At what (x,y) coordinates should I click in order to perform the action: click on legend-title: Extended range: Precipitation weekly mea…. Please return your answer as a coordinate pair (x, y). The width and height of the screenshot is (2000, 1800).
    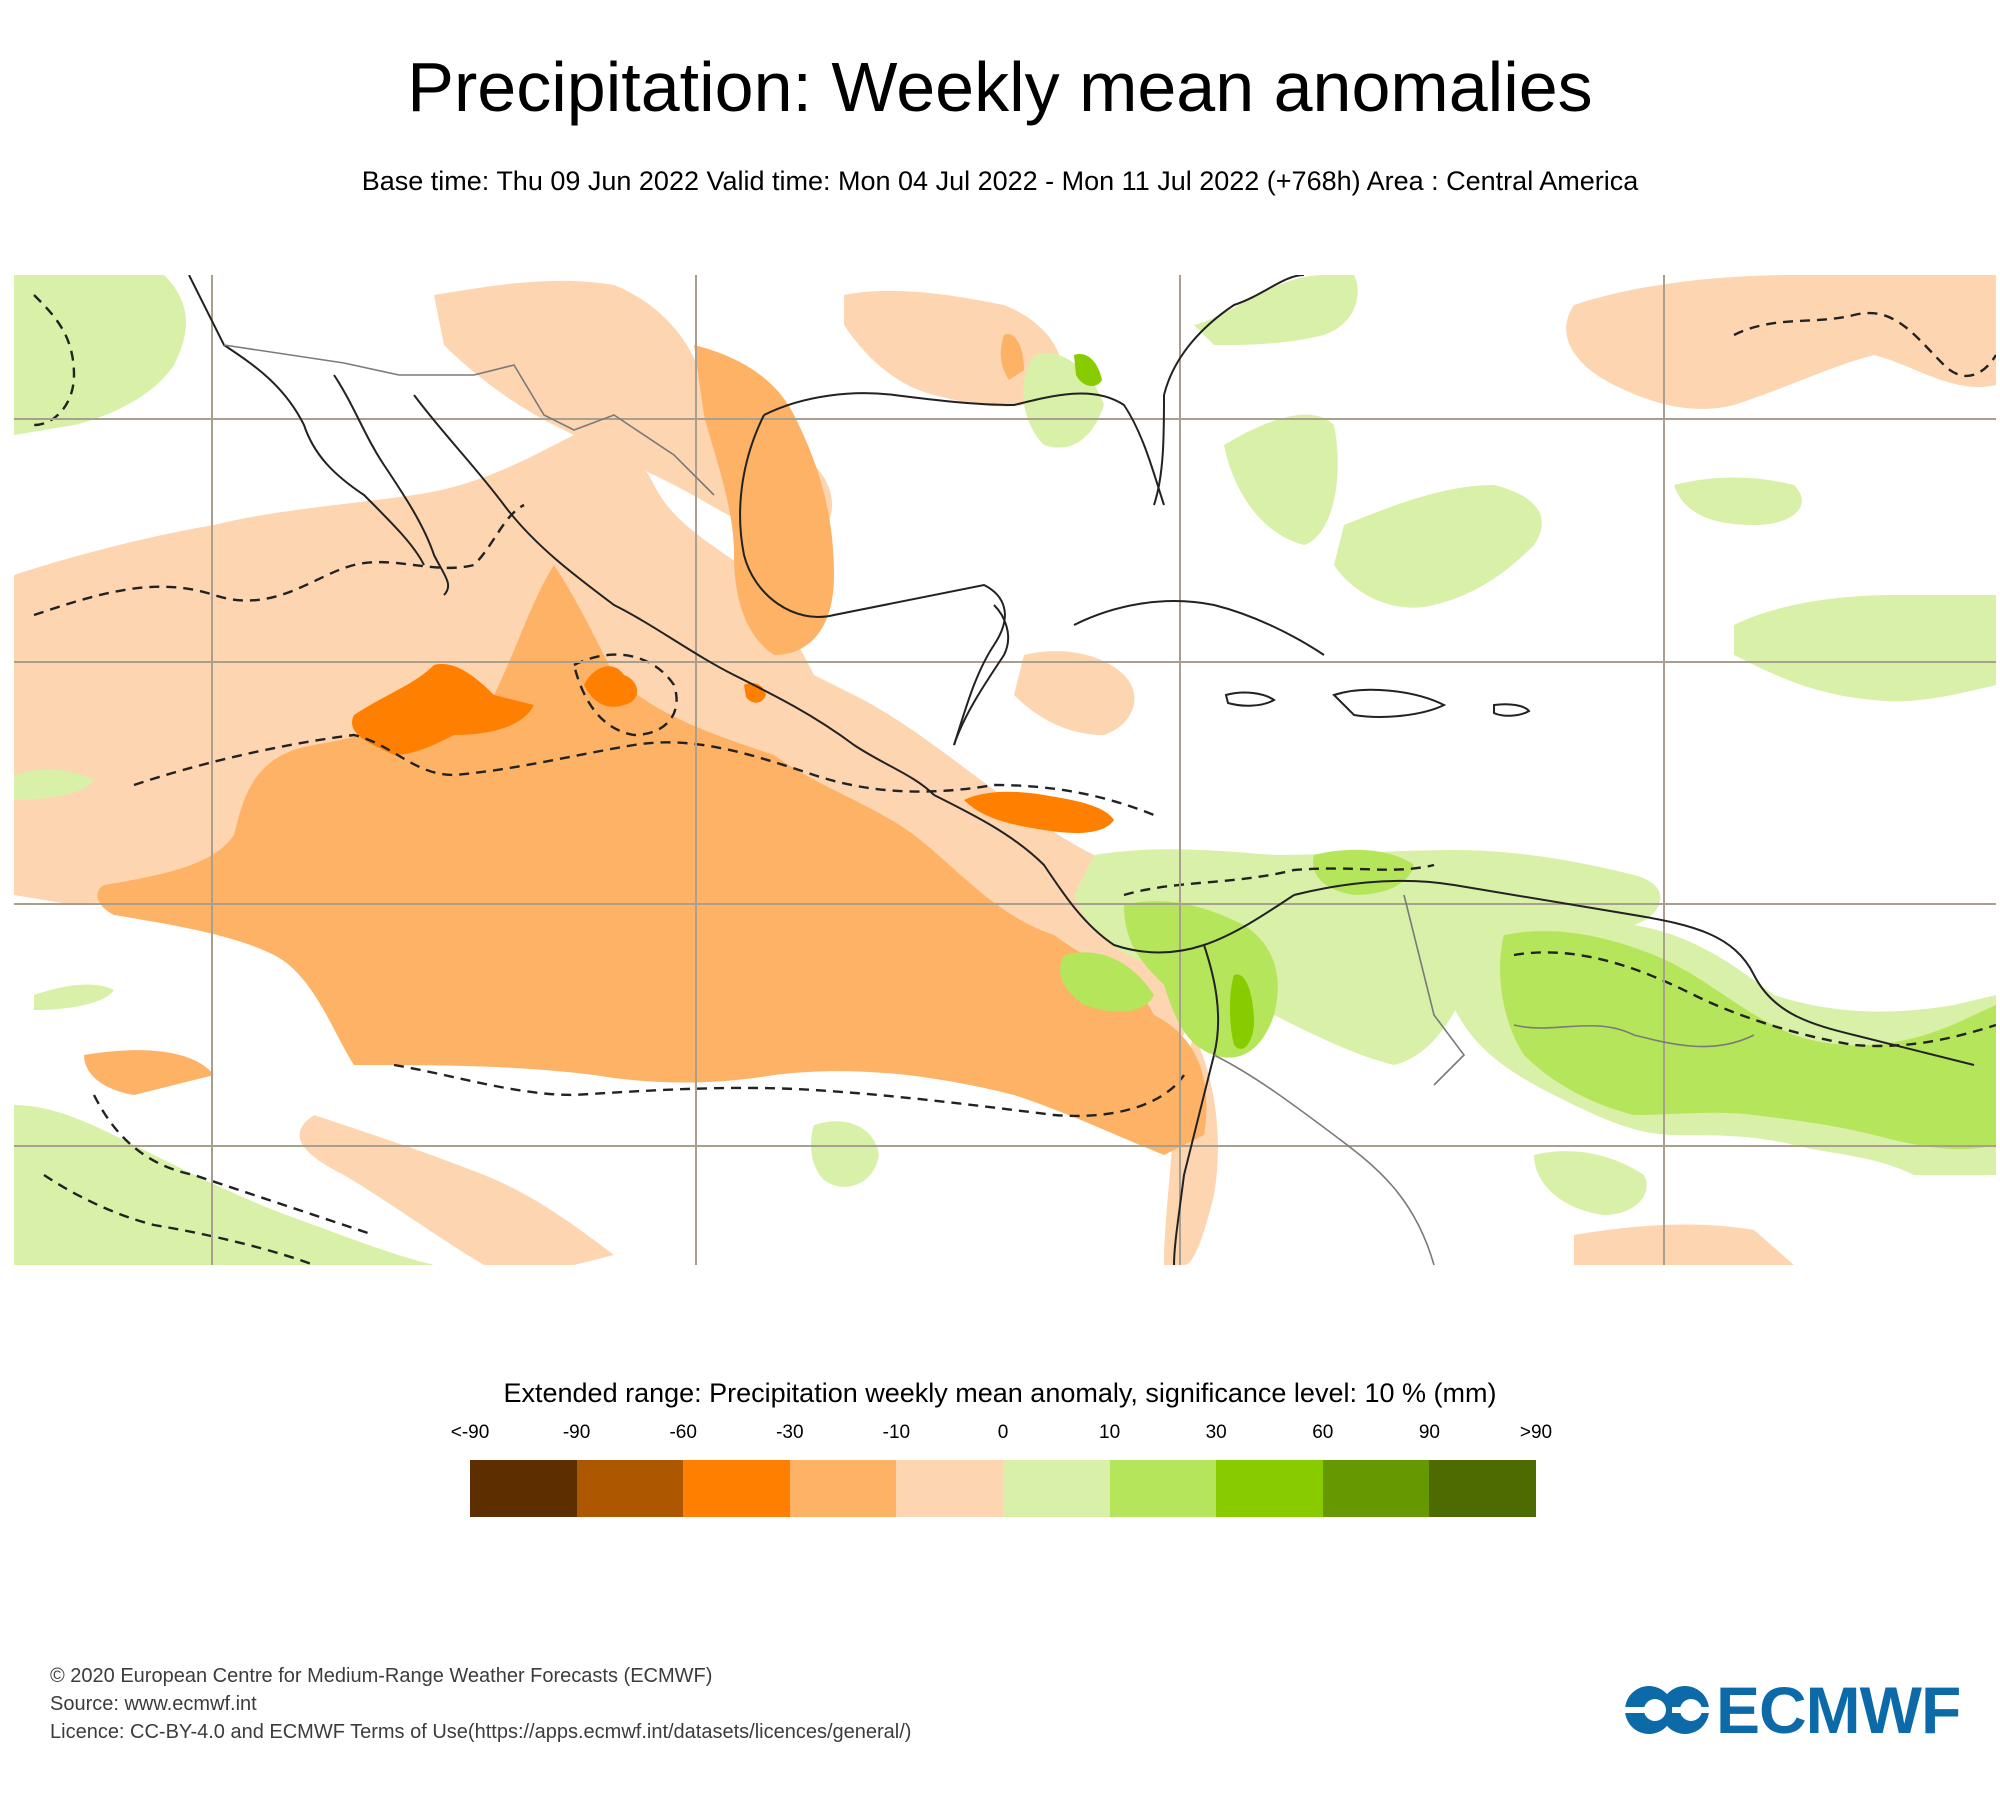
    Looking at the image, I should click on (1000, 1393).